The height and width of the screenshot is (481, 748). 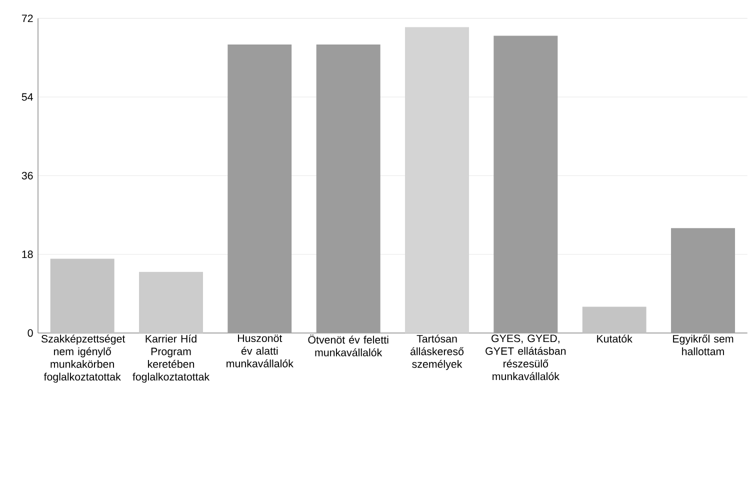 What do you see at coordinates (30, 333) in the screenshot?
I see `y-tick-label: 0` at bounding box center [30, 333].